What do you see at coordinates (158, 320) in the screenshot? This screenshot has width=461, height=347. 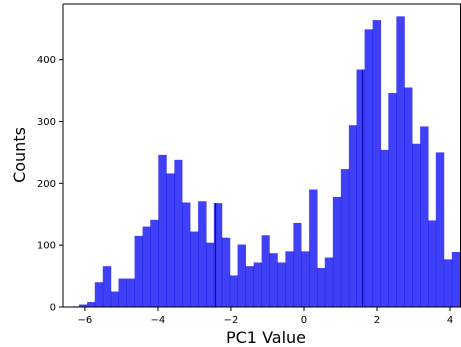 I see `x-tick-label: −4` at bounding box center [158, 320].